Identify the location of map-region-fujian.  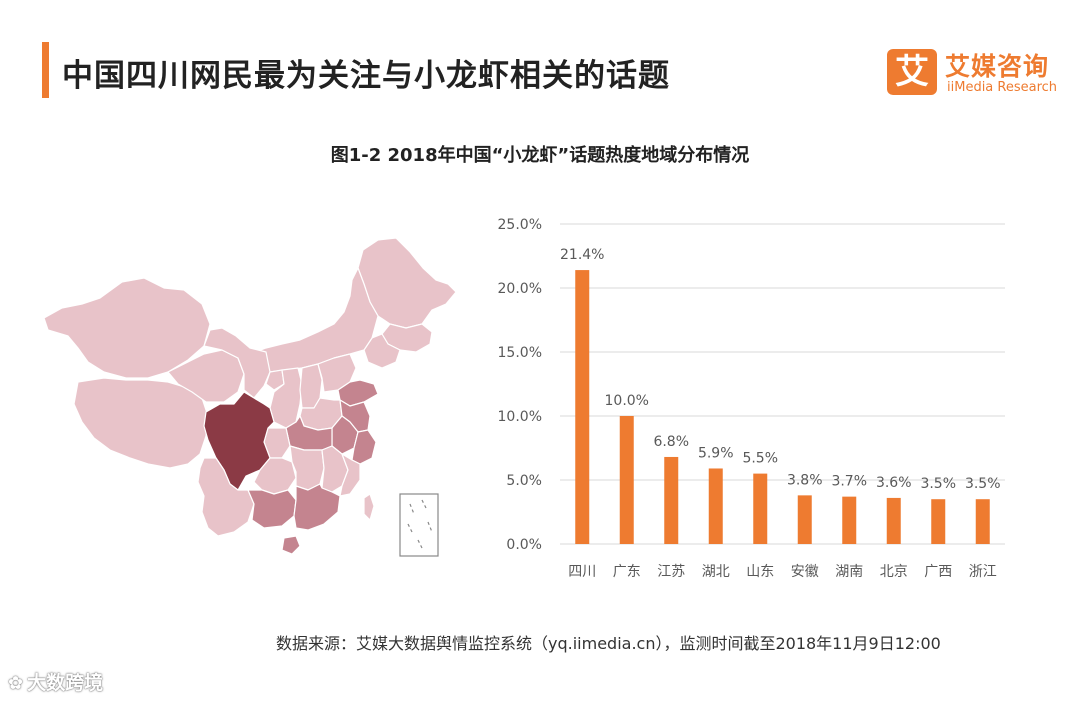
(350, 475).